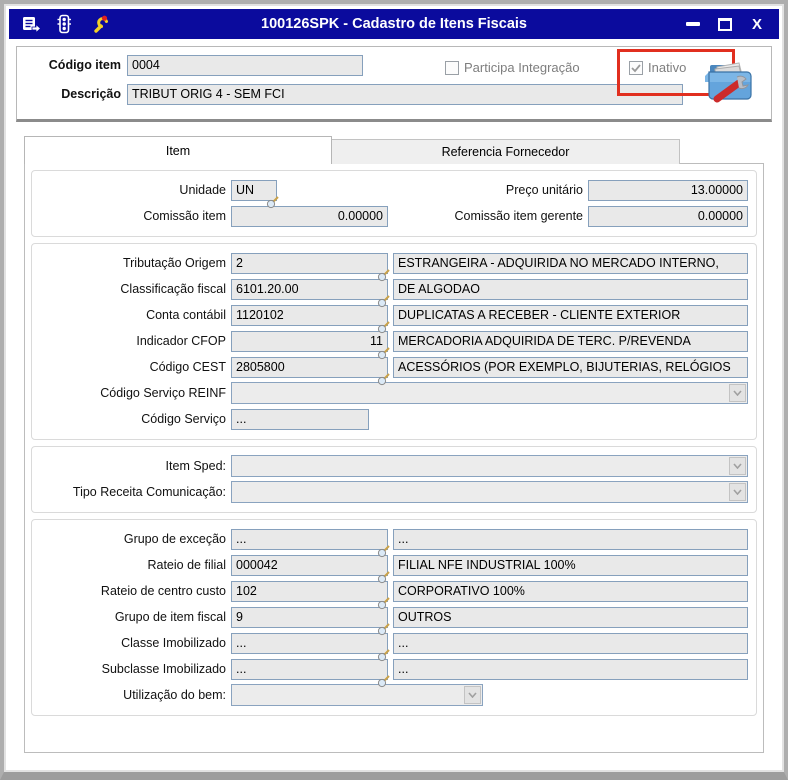 The width and height of the screenshot is (788, 780). What do you see at coordinates (149, 492) in the screenshot?
I see `tipo-receita-label: Tipo Receita Comunicação:` at bounding box center [149, 492].